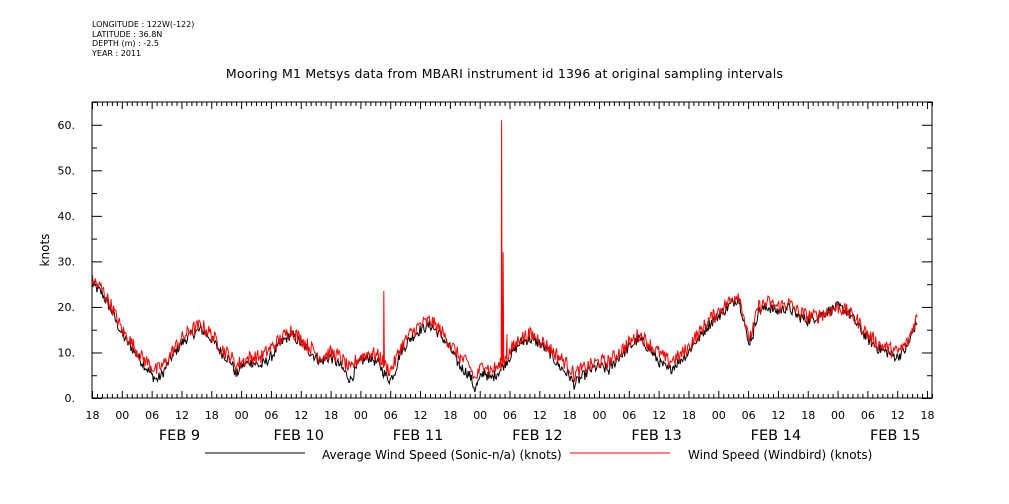 The height and width of the screenshot is (504, 1009). What do you see at coordinates (67, 170) in the screenshot?
I see `y-tick-label: 50.` at bounding box center [67, 170].